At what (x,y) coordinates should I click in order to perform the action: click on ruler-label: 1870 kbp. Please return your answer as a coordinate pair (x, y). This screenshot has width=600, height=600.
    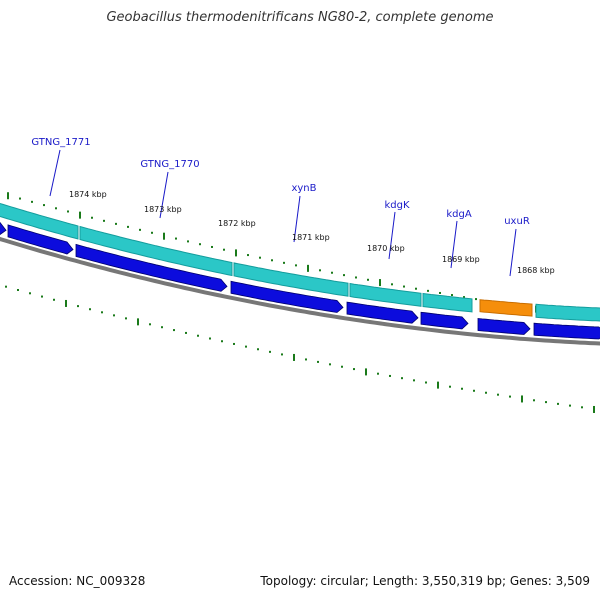
    Looking at the image, I should click on (386, 248).